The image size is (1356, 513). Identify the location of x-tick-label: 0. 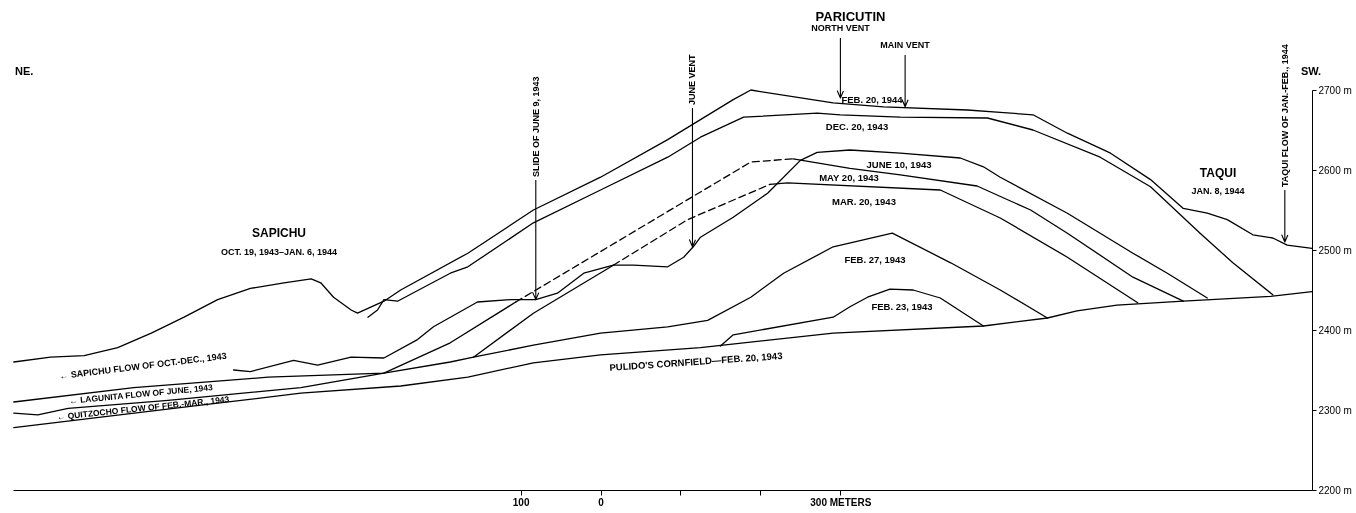
(601, 502).